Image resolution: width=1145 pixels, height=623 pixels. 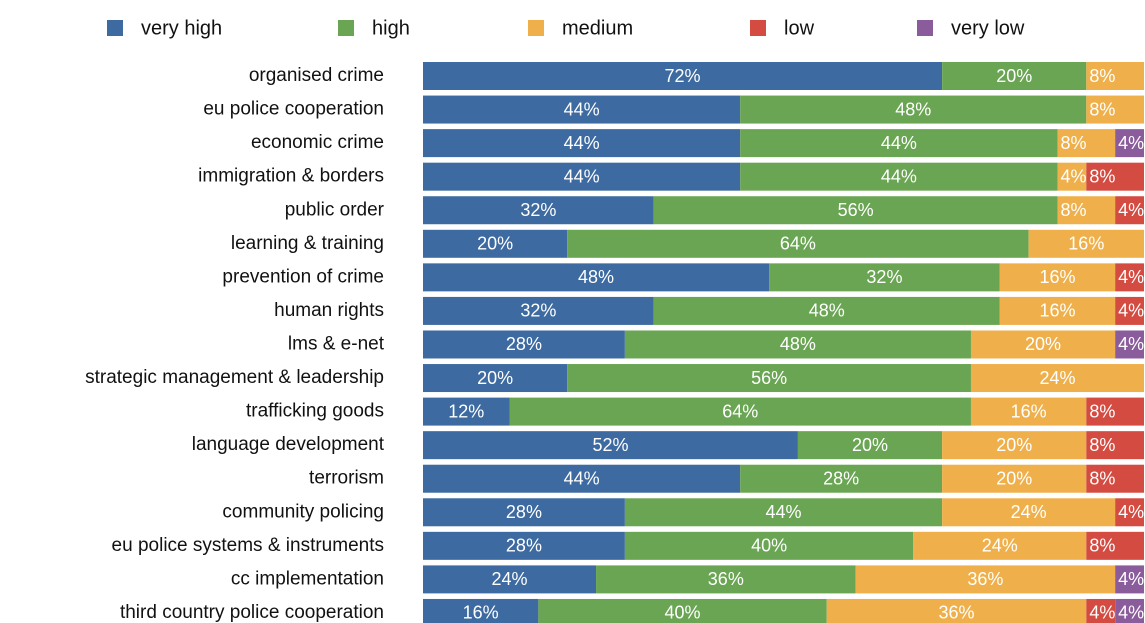 What do you see at coordinates (248, 545) in the screenshot?
I see `category-label: eu police systems & instruments` at bounding box center [248, 545].